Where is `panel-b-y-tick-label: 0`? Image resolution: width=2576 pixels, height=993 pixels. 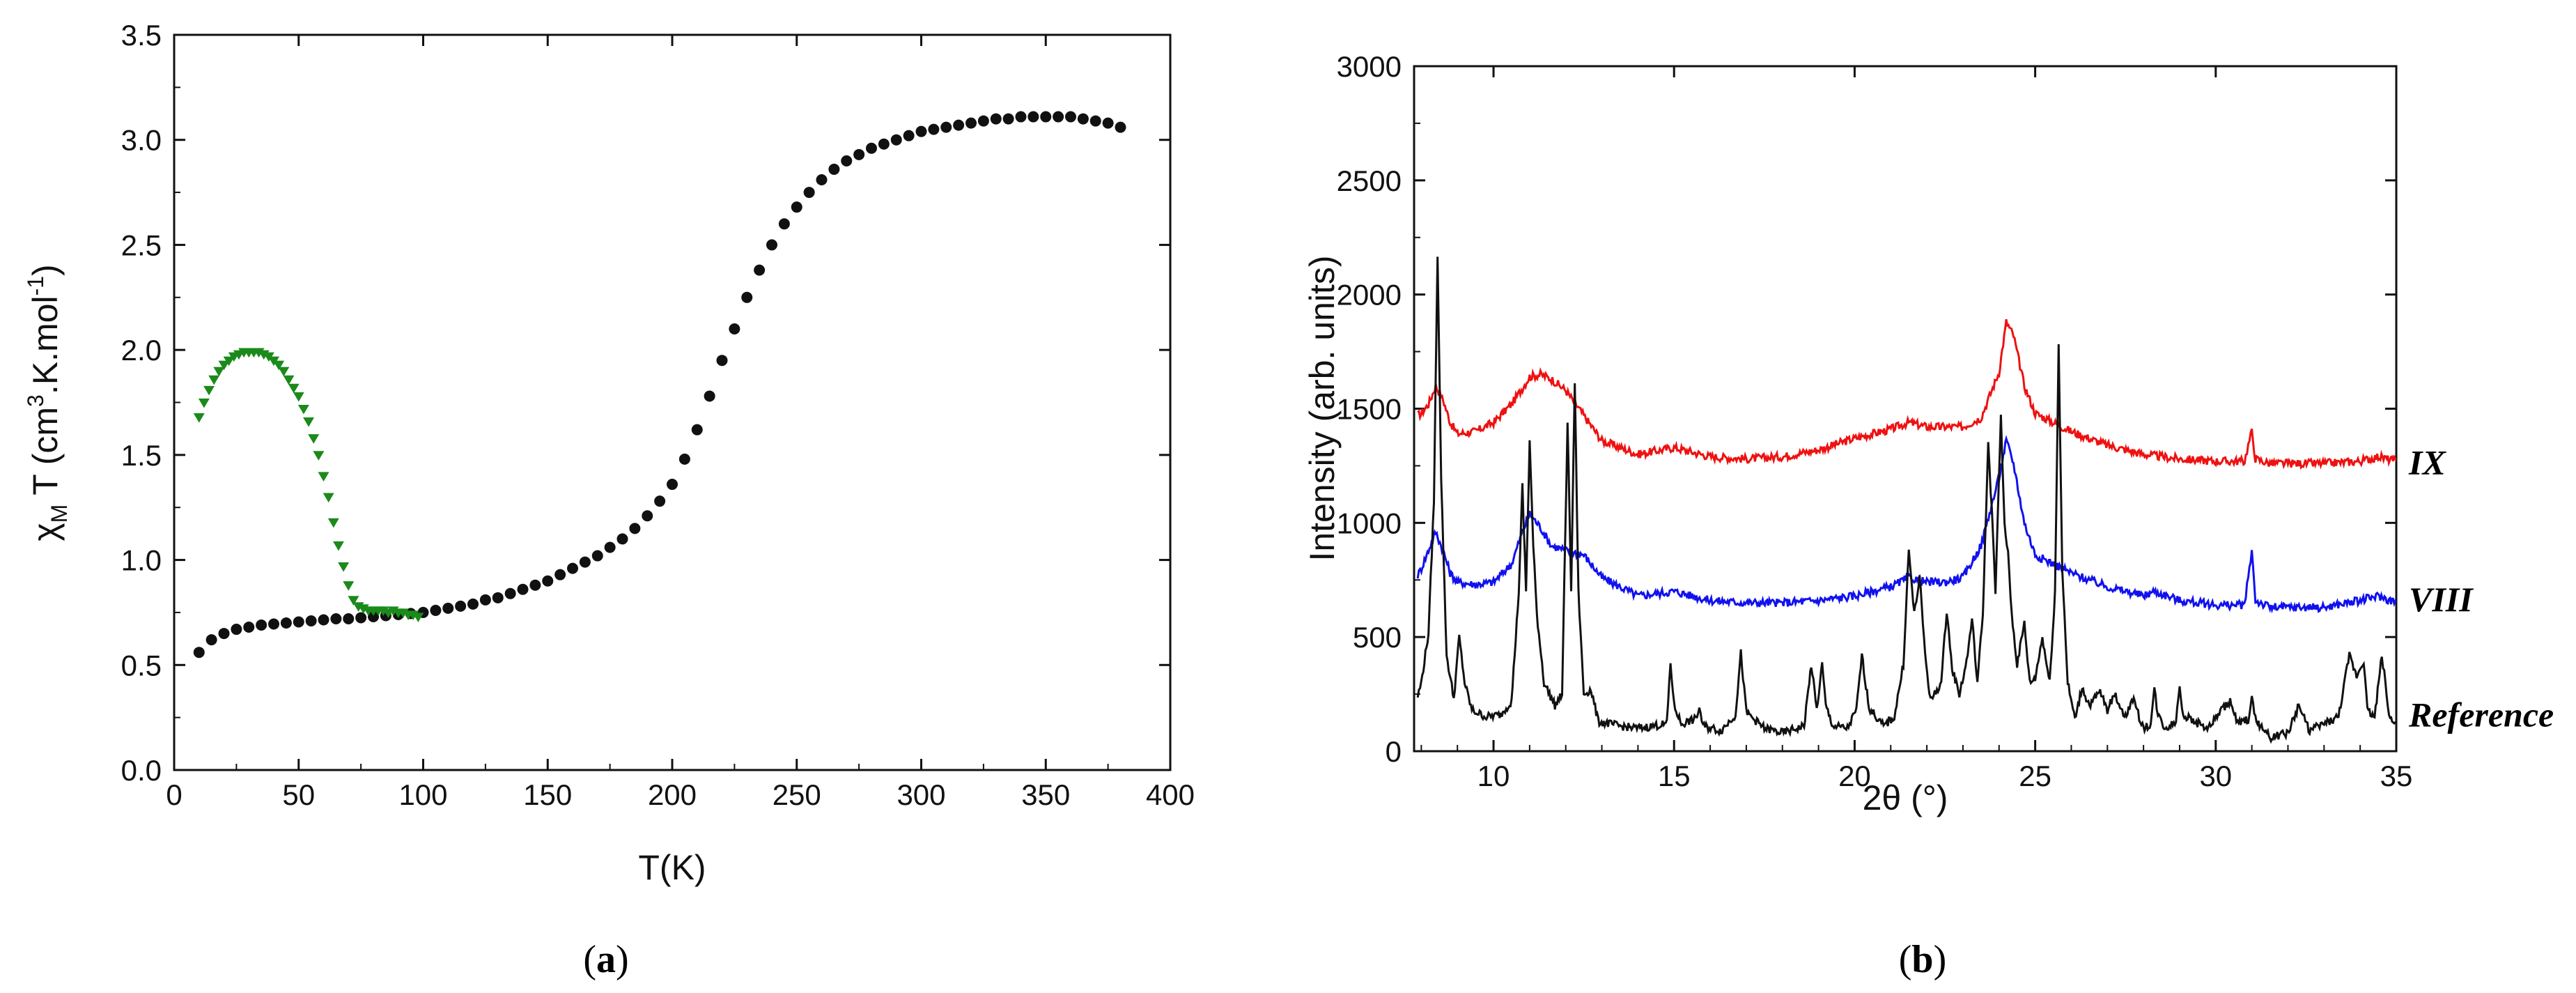 panel-b-y-tick-label: 0 is located at coordinates (1394, 751).